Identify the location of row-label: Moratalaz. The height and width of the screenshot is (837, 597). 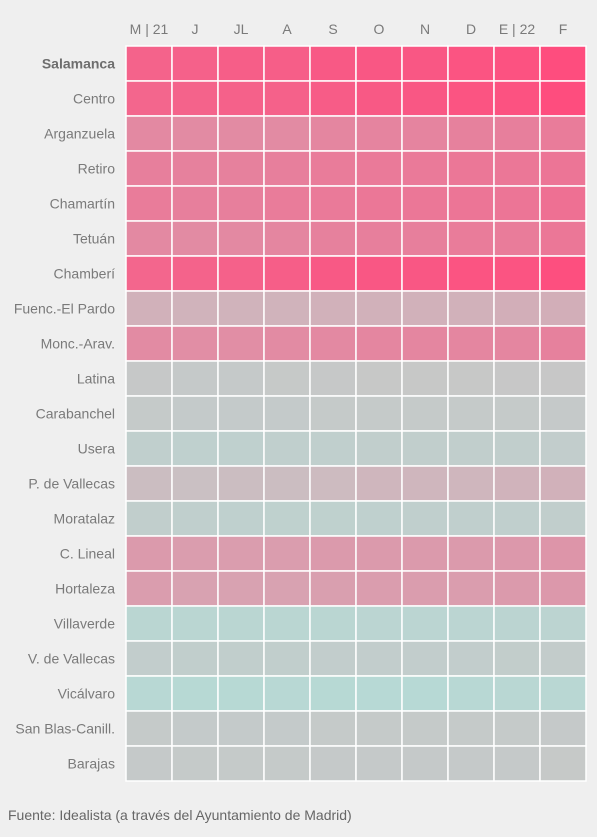
(84, 519).